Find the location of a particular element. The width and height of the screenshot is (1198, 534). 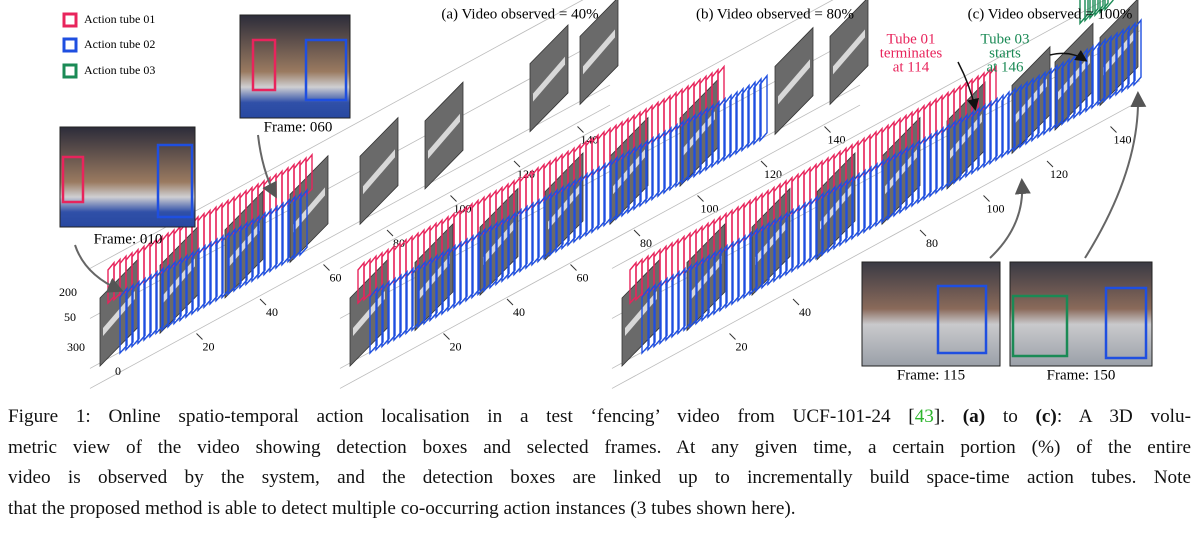

legend-icon is located at coordinates (70, 20).